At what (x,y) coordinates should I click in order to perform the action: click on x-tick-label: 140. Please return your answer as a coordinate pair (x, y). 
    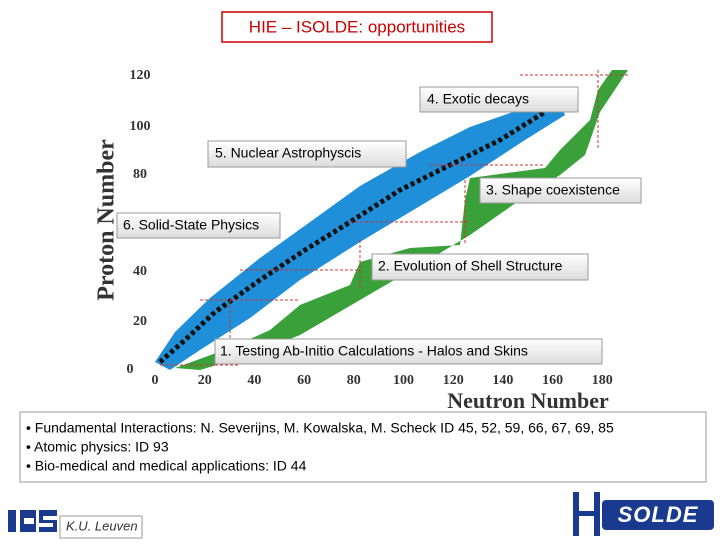
    Looking at the image, I should click on (502, 380).